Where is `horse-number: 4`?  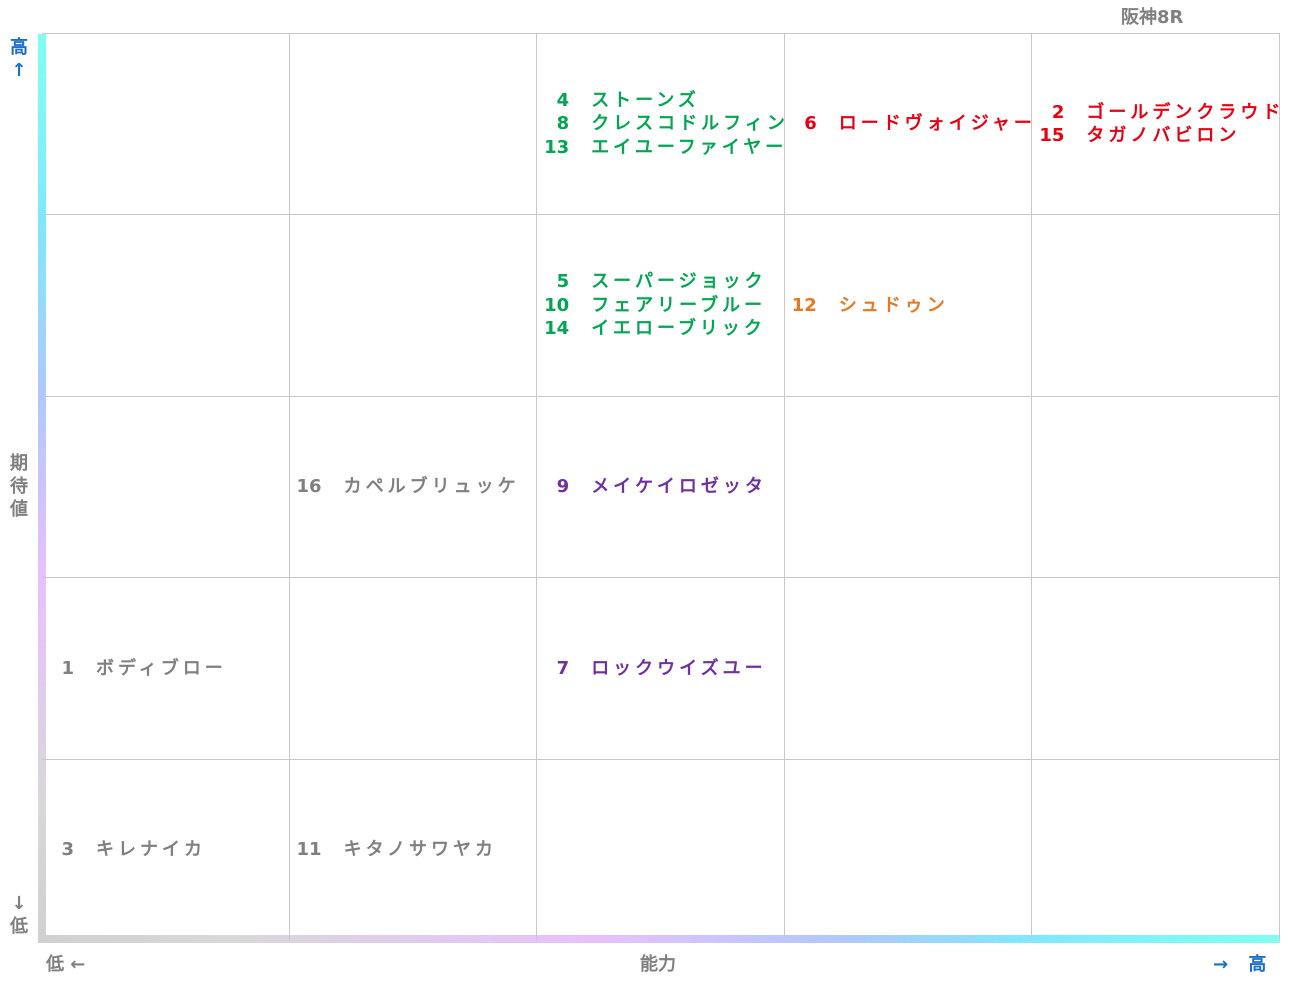
horse-number: 4 is located at coordinates (563, 100).